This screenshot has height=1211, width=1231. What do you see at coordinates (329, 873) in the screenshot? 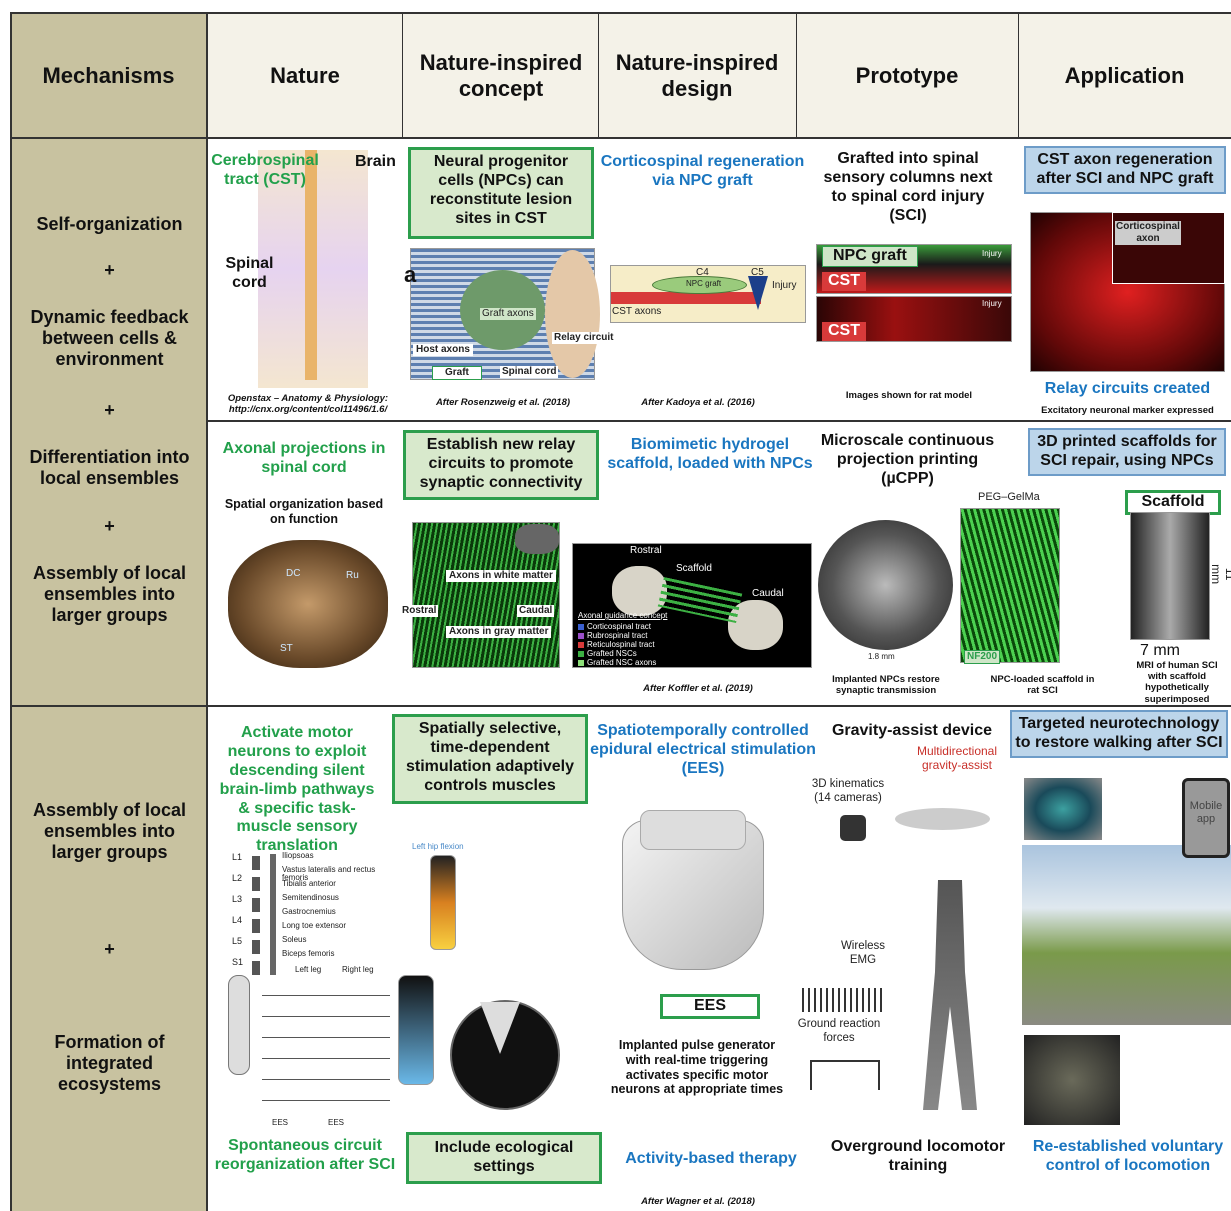
I see `muscle-label: Vastus lateralis and rectus femoris` at bounding box center [329, 873].